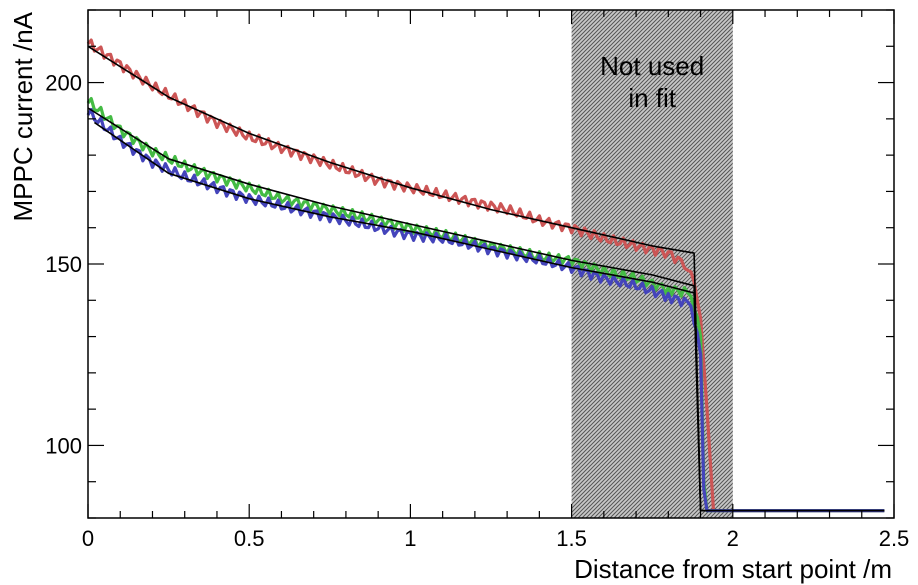 Image resolution: width=918 pixels, height=585 pixels. I want to click on x-tick-label: 1.5, so click(571, 538).